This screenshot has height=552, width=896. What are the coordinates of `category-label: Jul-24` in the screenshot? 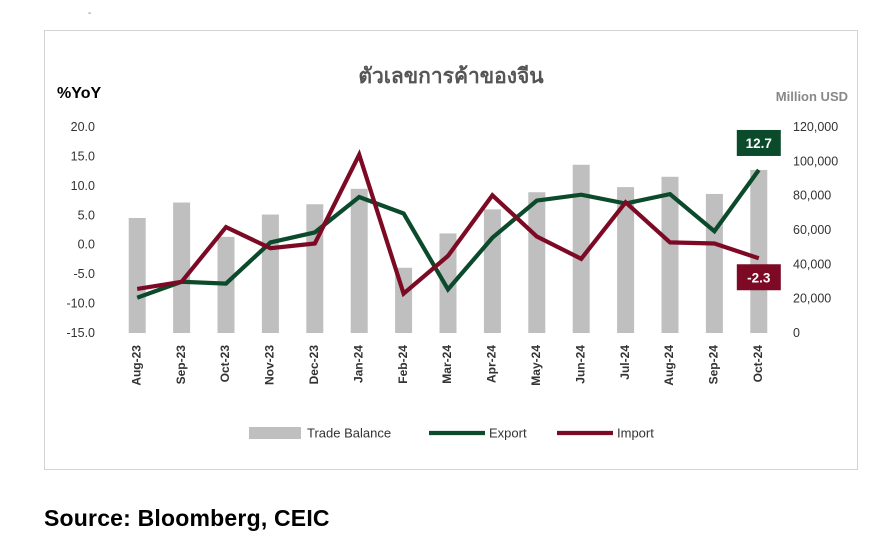 It's located at (625, 362).